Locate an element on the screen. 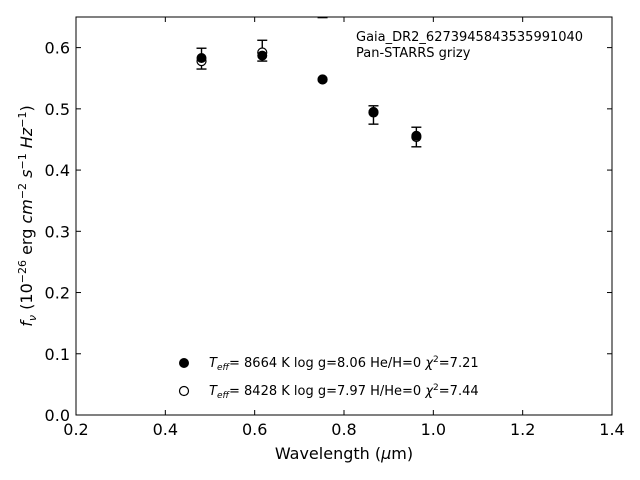  legend-marker-open is located at coordinates (184, 391).